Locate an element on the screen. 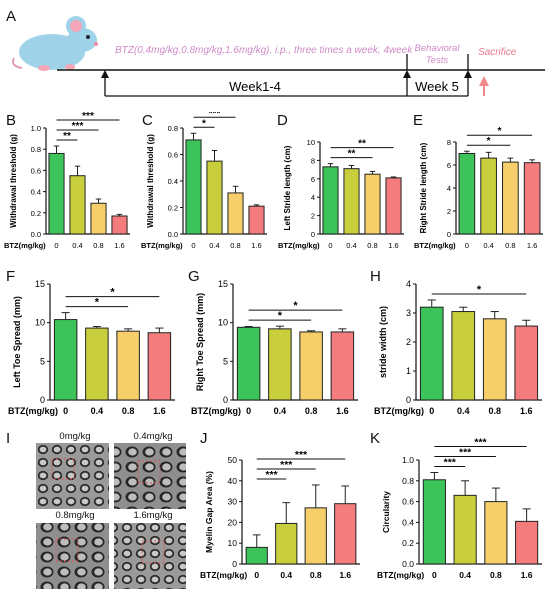 The width and height of the screenshot is (550, 597). tem-label-16: 1.6mg/kg is located at coordinates (153, 515).